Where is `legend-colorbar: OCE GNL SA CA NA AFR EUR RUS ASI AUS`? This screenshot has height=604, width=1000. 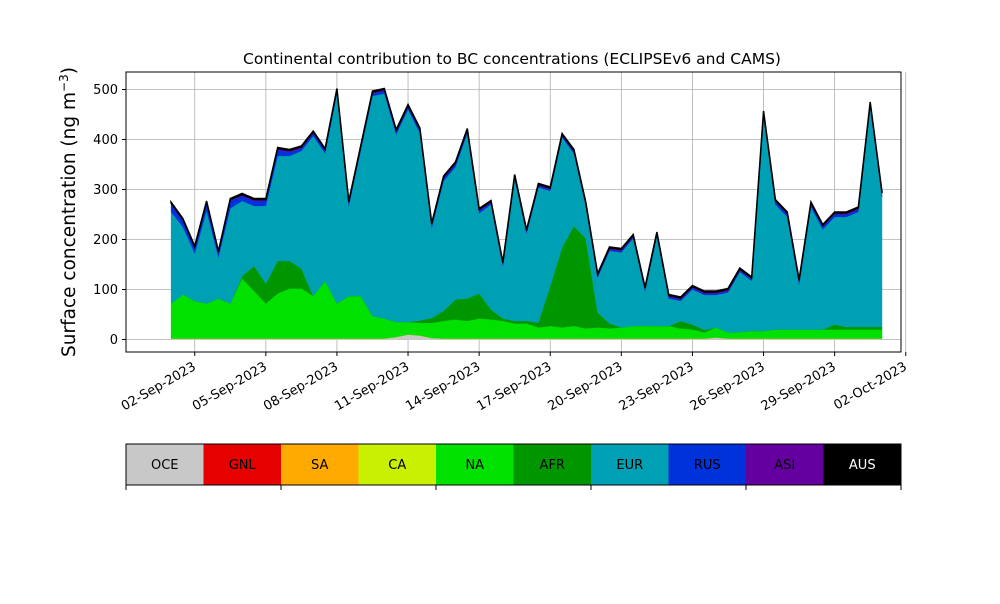 legend-colorbar: OCE GNL SA CA NA AFR EUR RUS ASI AUS is located at coordinates (513, 466).